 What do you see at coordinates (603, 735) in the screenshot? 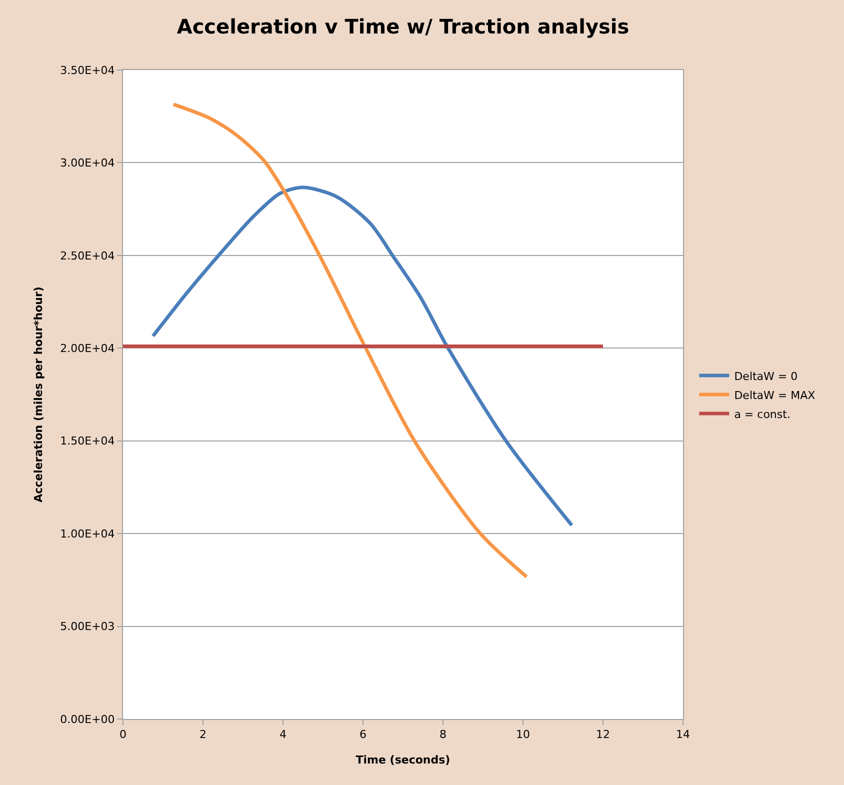
I see `x-tick-label: 12` at bounding box center [603, 735].